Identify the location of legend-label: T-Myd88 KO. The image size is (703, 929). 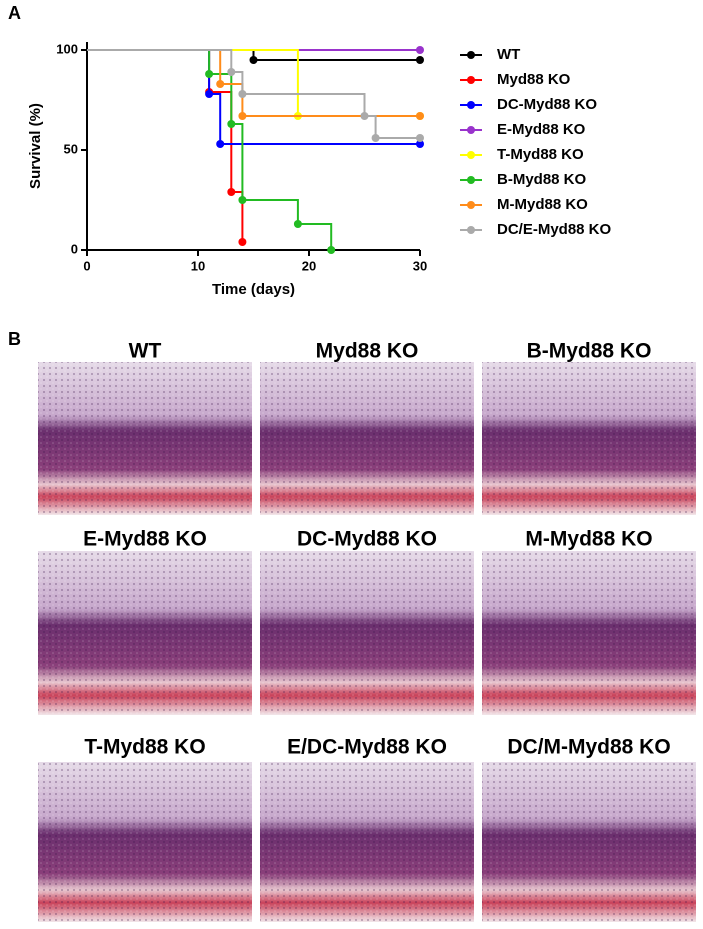
(540, 154).